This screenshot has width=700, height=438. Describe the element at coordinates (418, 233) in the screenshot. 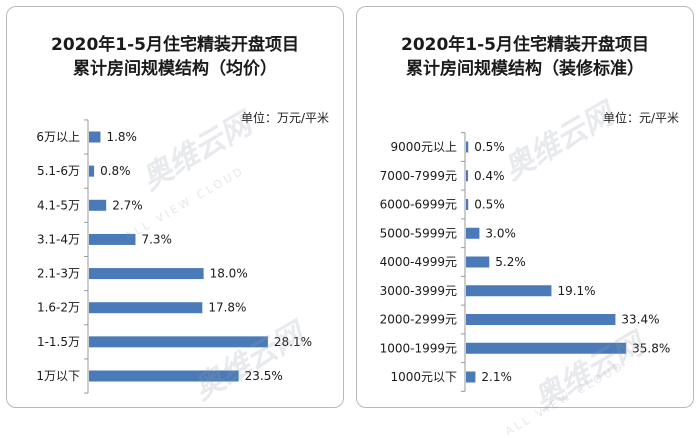

I see `category-label: 5000-5999元` at that location.